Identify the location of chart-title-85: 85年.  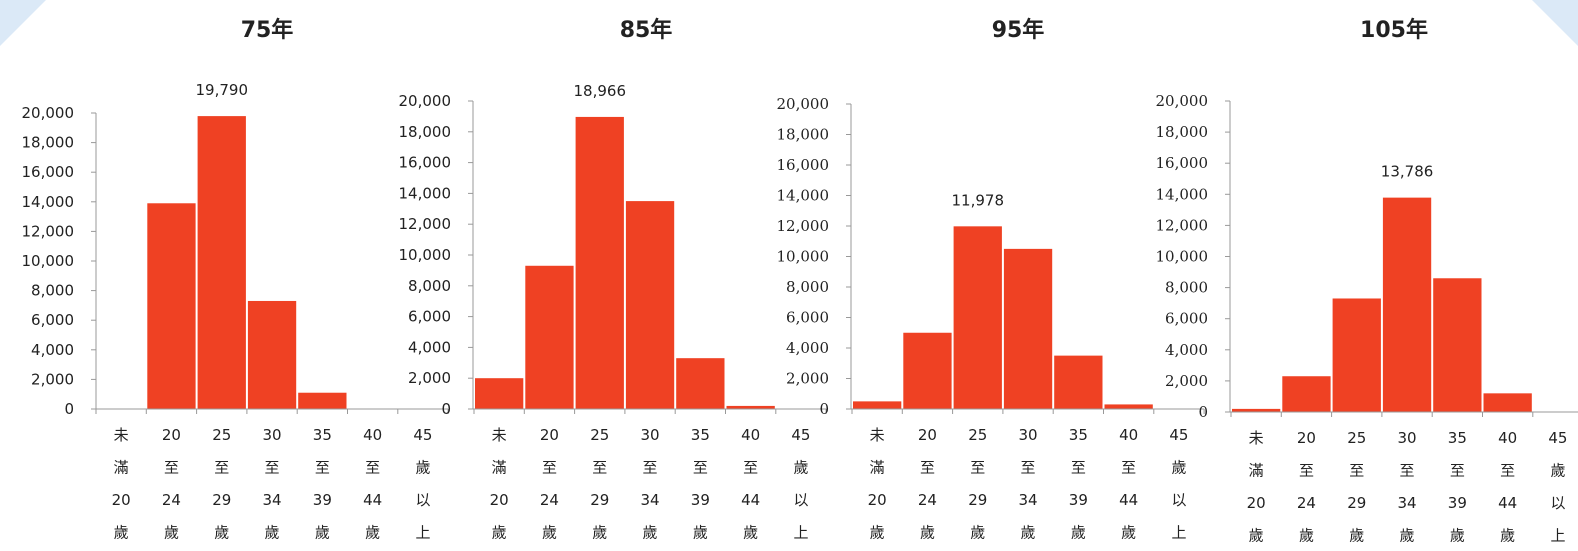
(646, 30).